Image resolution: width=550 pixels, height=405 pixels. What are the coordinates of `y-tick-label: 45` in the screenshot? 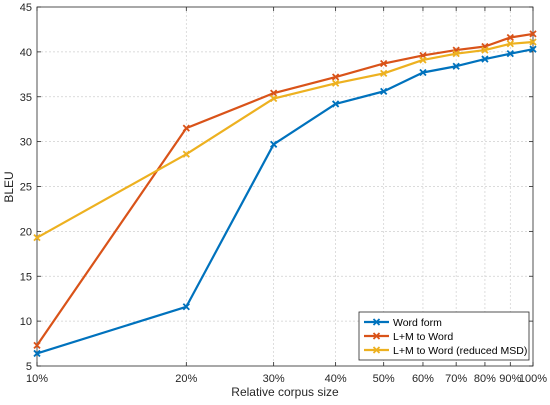 It's located at (26, 8).